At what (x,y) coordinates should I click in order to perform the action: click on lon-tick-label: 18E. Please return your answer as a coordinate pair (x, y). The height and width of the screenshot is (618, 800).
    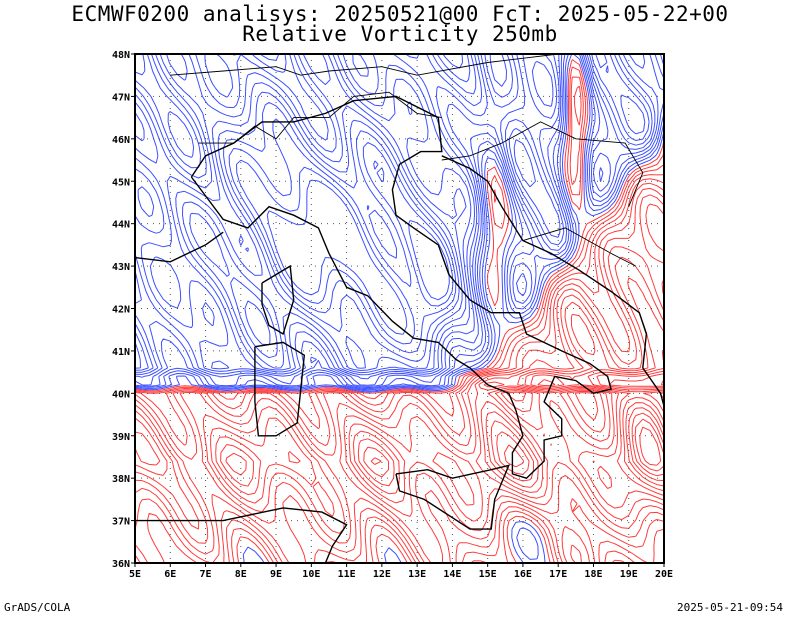
    Looking at the image, I should click on (593, 574).